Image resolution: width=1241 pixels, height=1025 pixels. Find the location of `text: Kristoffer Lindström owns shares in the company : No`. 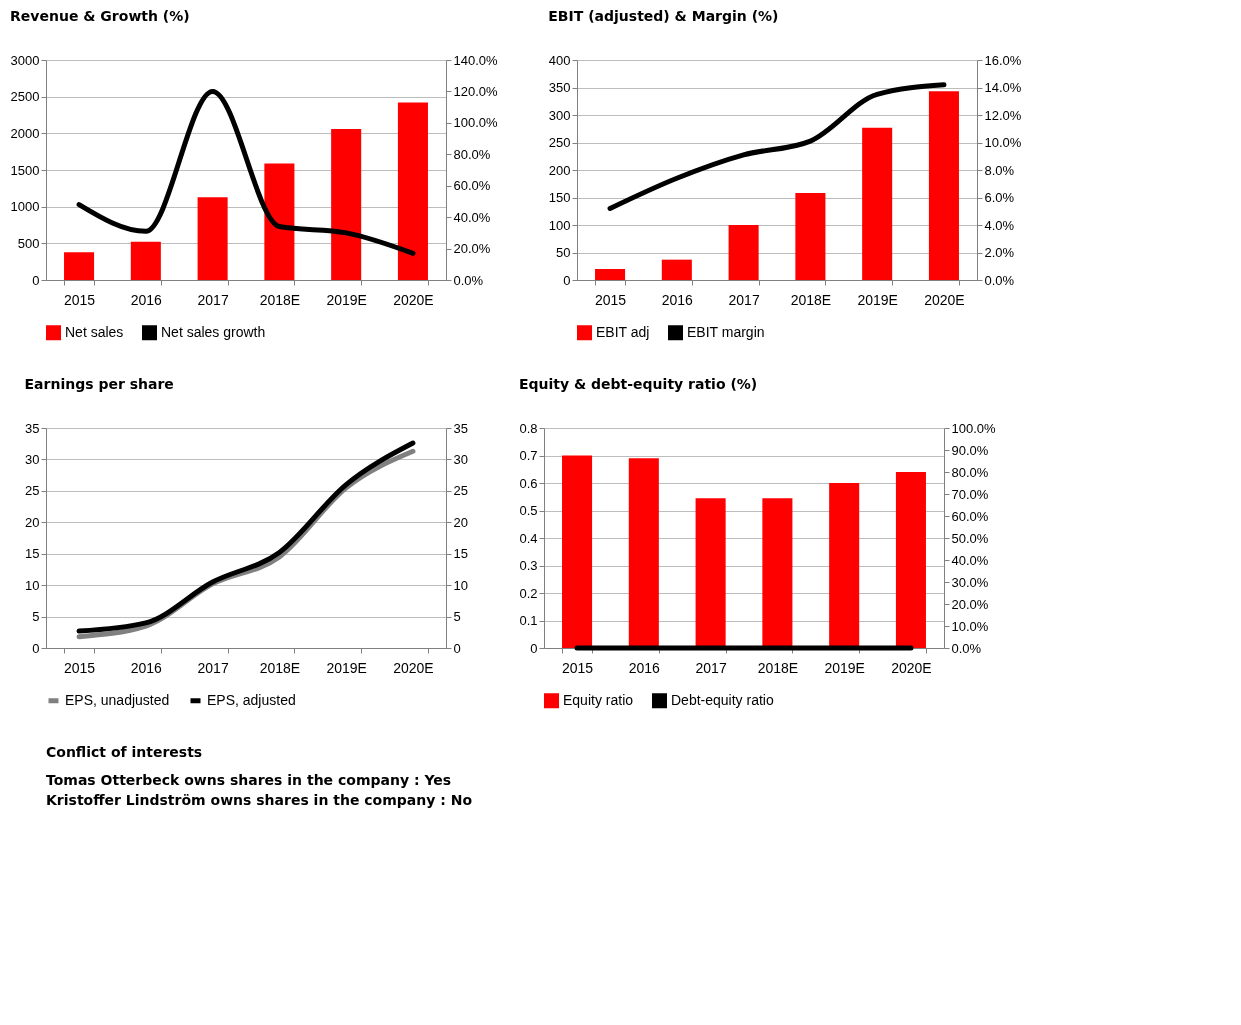

text: Kristoffer Lindström owns shares in the company : No is located at coordinates (259, 800).